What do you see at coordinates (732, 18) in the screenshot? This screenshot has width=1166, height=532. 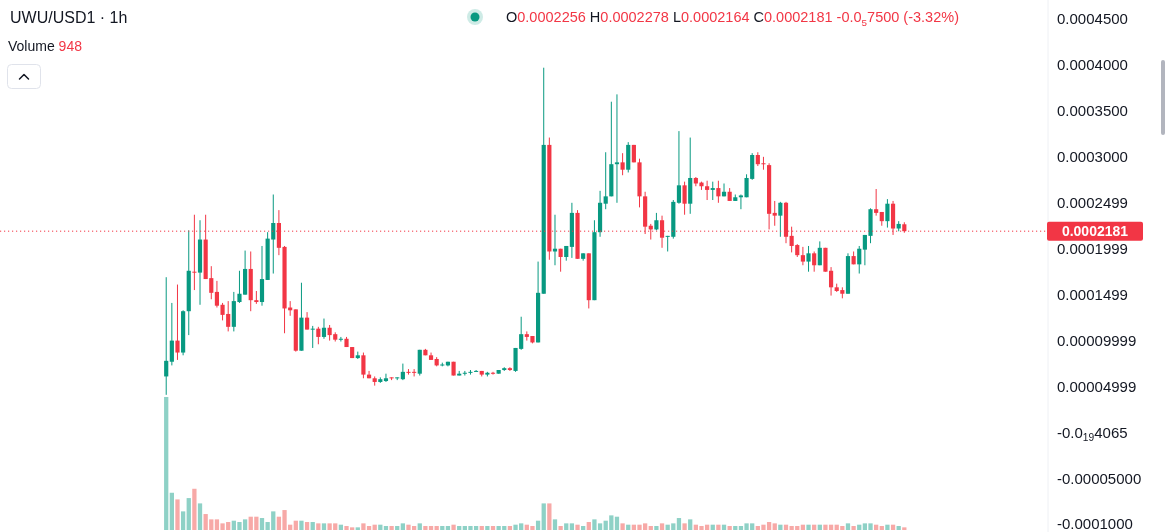 I see `text: O0.0002256 H0.0002278 L0.0002164 C0.0002181 -0.0$_{5}$7500 (-3.32%)` at bounding box center [732, 18].